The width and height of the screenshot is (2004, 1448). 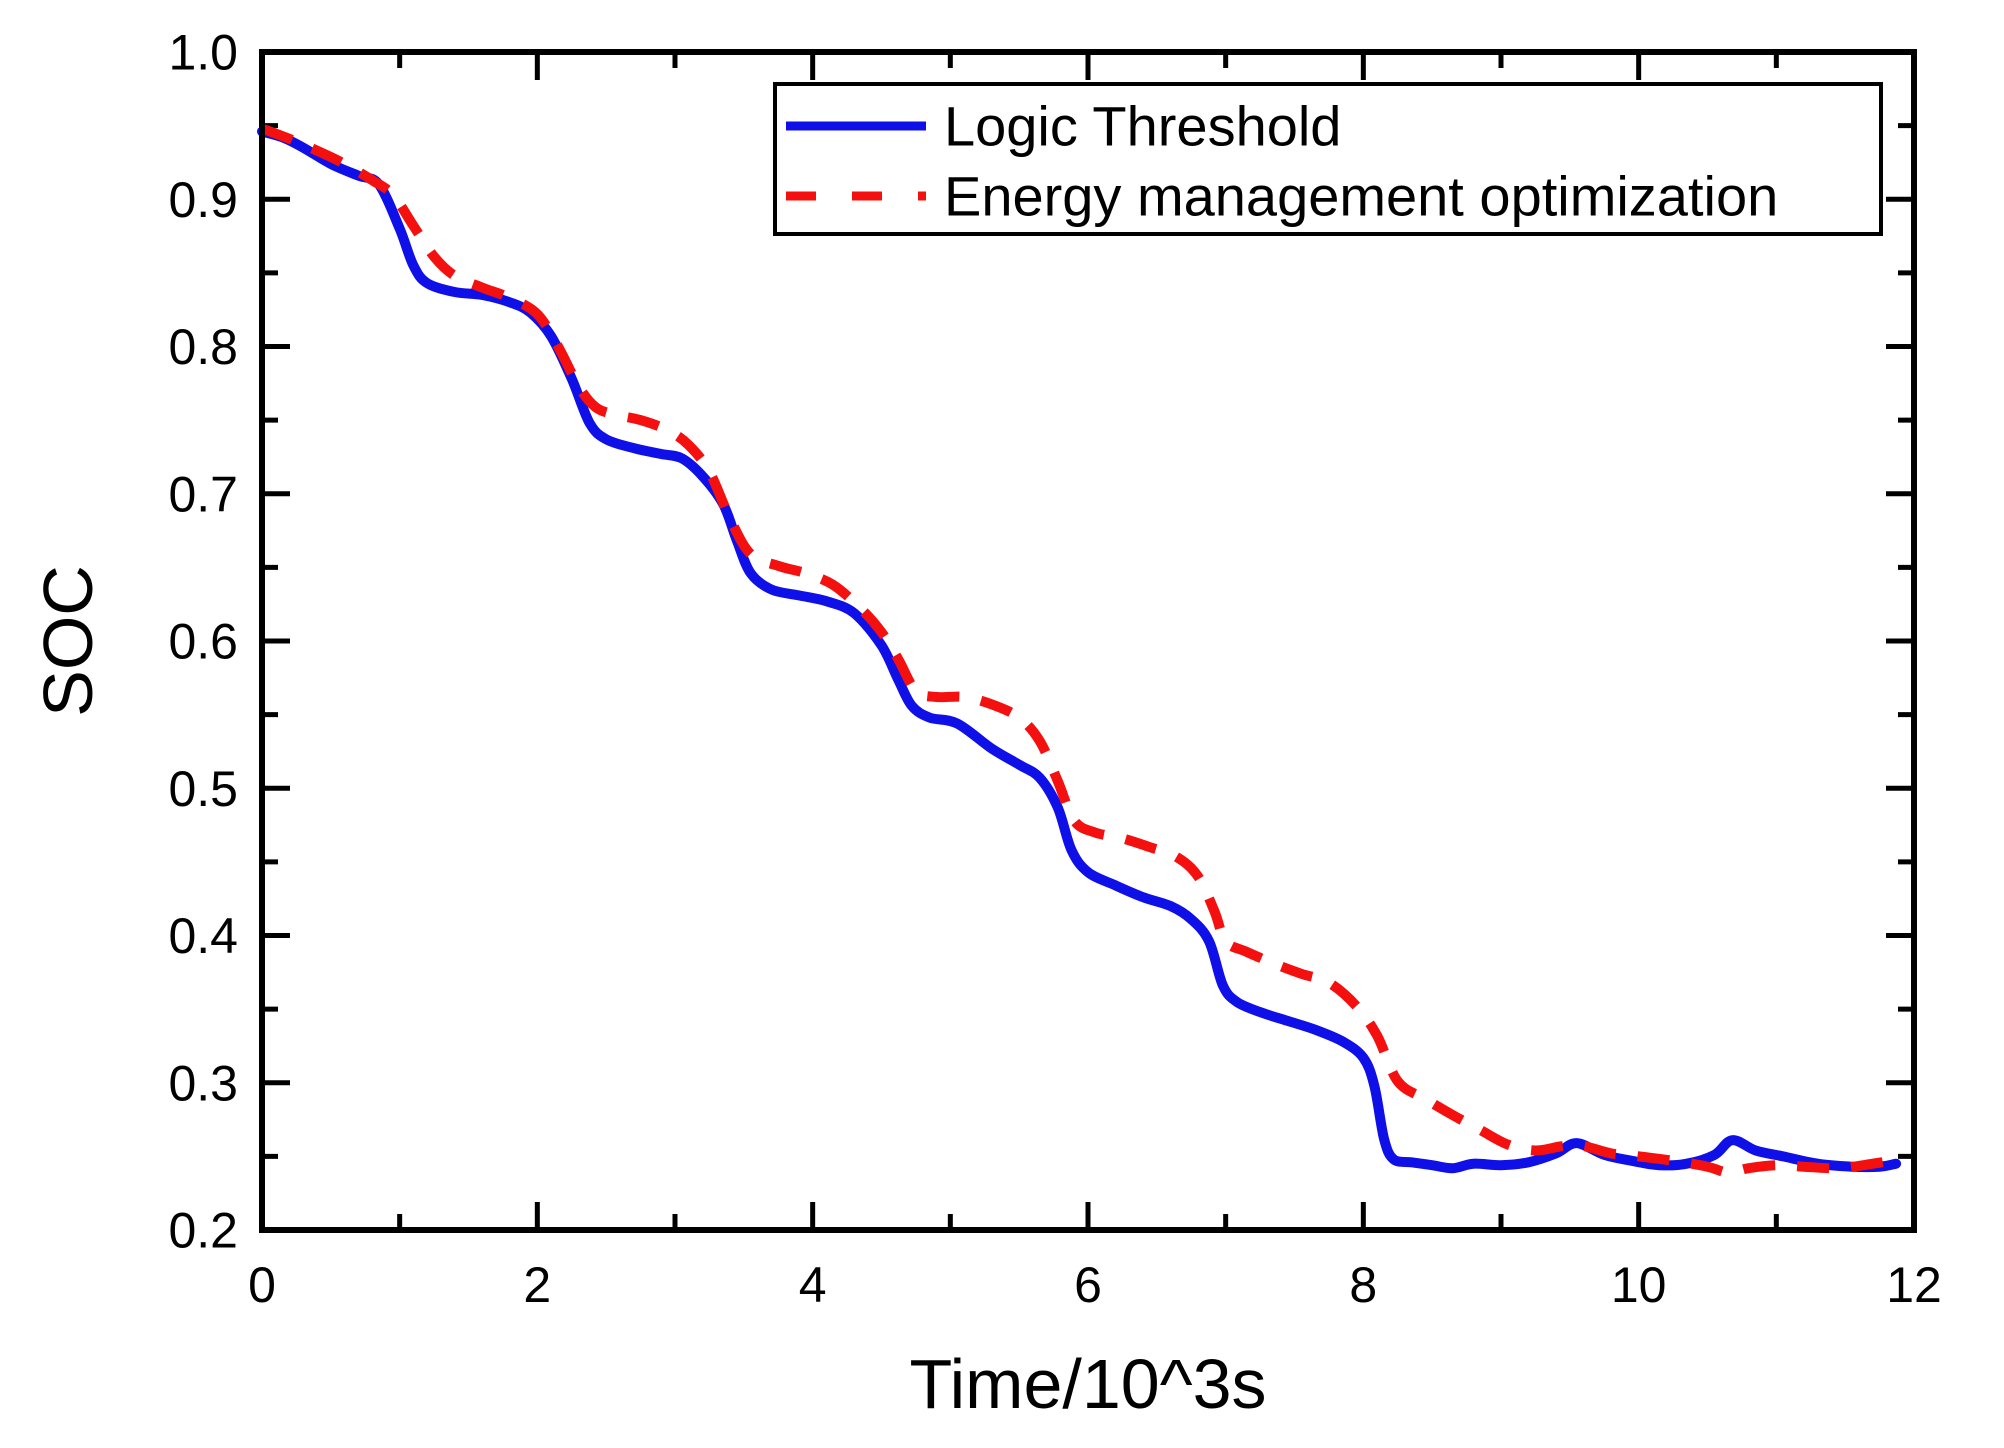 What do you see at coordinates (203, 200) in the screenshot?
I see `y-tick-label: 0.9` at bounding box center [203, 200].